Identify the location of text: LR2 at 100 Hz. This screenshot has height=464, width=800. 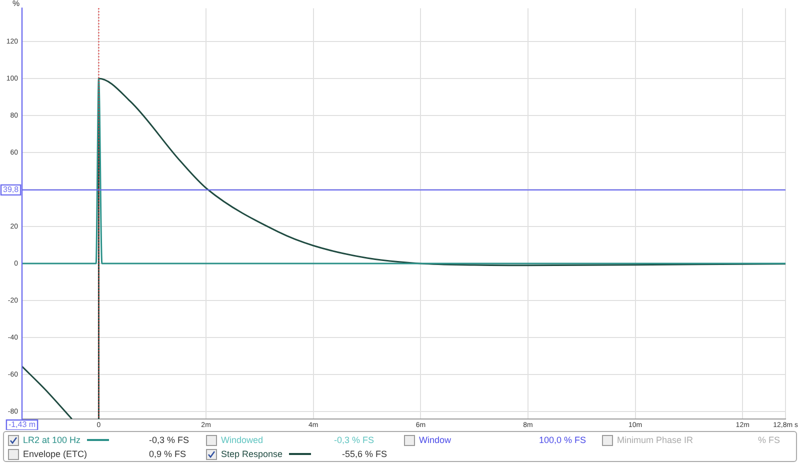
(52, 440).